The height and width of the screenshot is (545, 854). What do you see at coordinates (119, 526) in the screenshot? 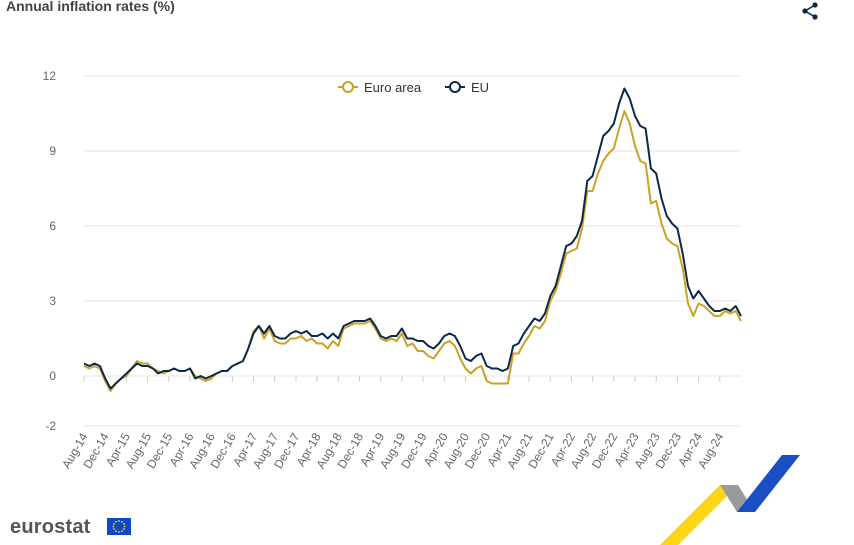
I see `eu-flag-icon` at bounding box center [119, 526].